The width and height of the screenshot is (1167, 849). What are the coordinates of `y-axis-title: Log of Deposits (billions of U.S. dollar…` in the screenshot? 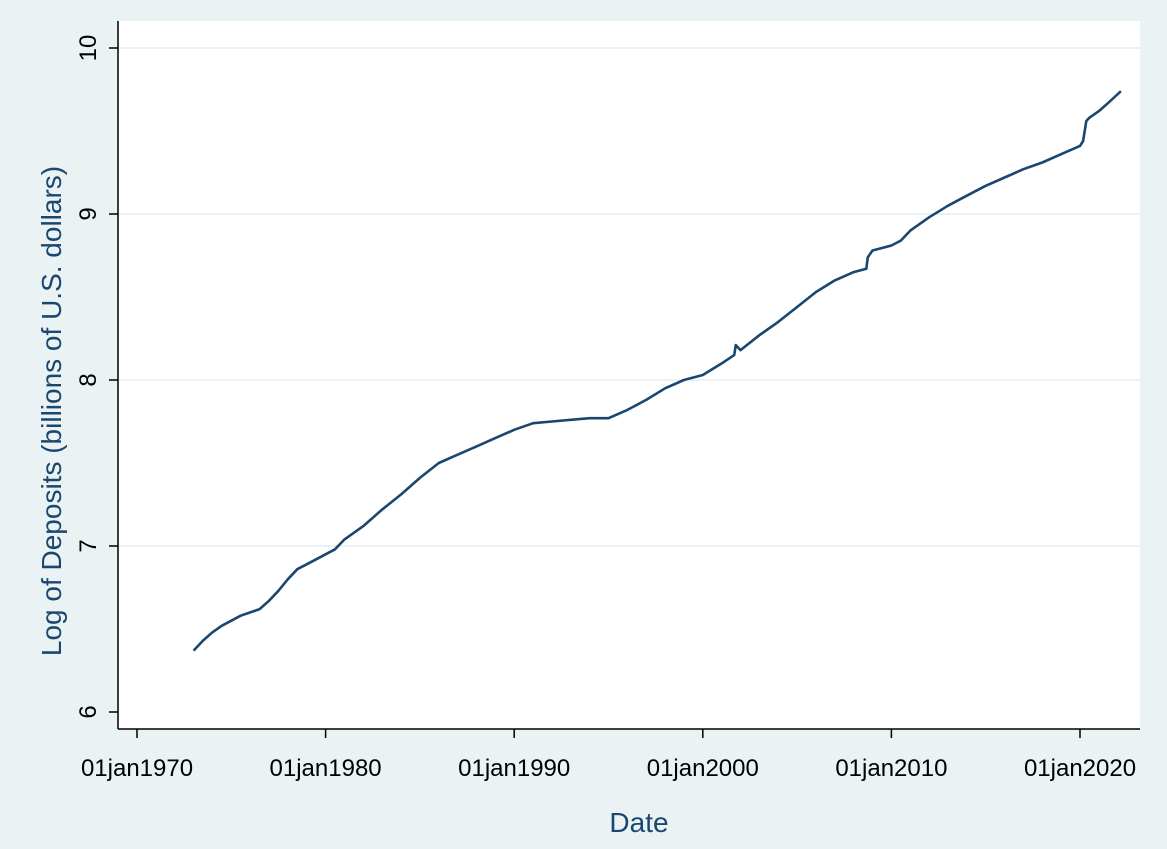 It's located at (51, 411).